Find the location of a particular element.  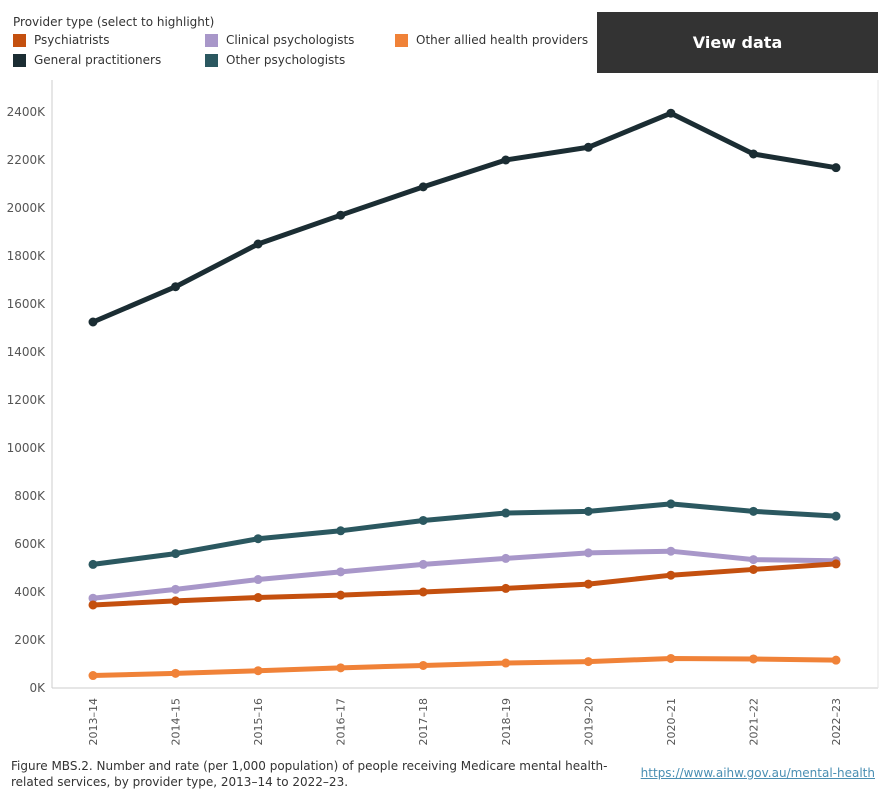

y-tick-label: 1800K is located at coordinates (27, 256).